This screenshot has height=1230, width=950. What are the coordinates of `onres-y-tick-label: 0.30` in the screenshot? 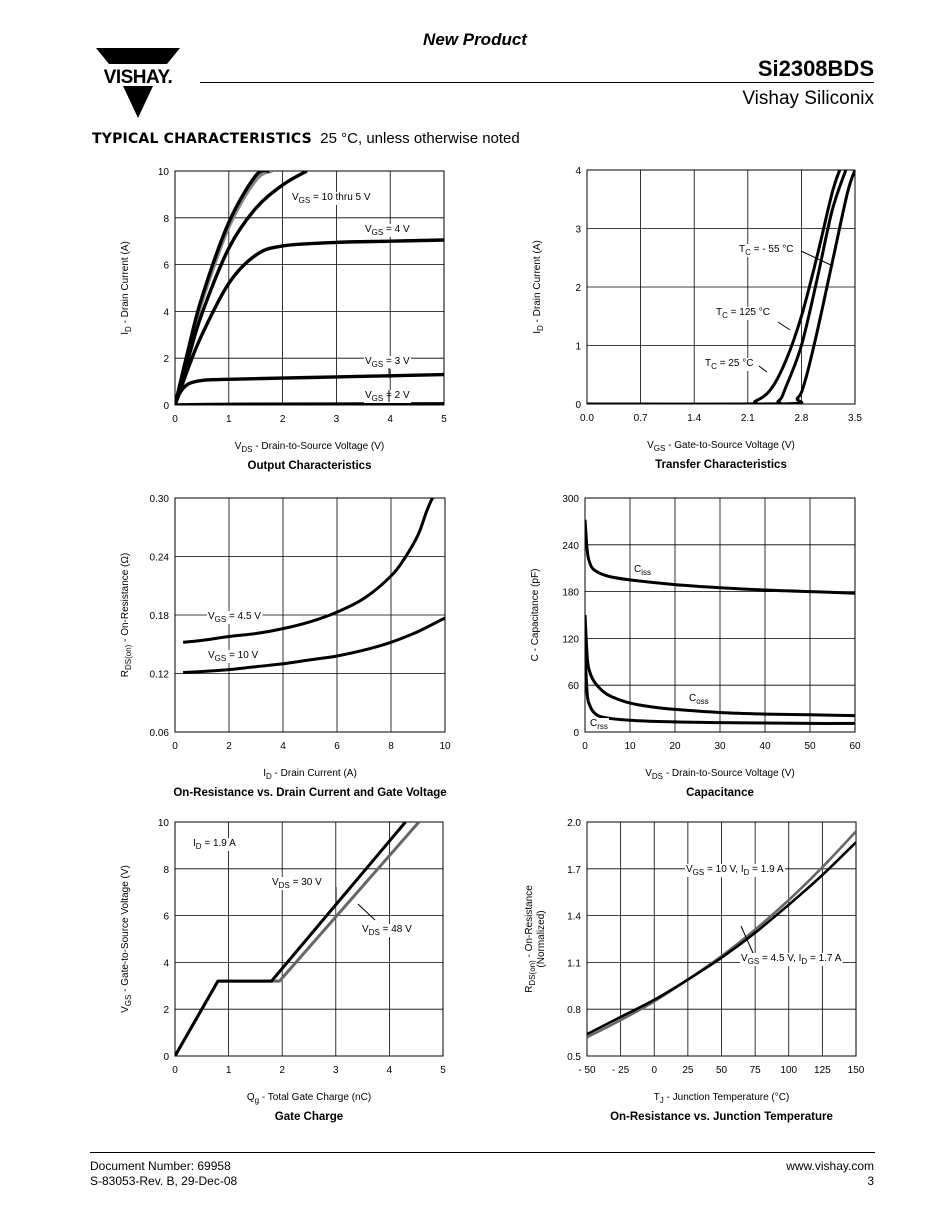 It's located at (160, 499).